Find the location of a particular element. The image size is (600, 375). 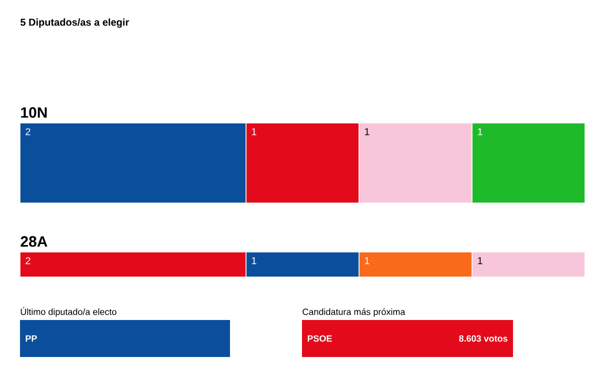

chart-title: 10N is located at coordinates (34, 112).